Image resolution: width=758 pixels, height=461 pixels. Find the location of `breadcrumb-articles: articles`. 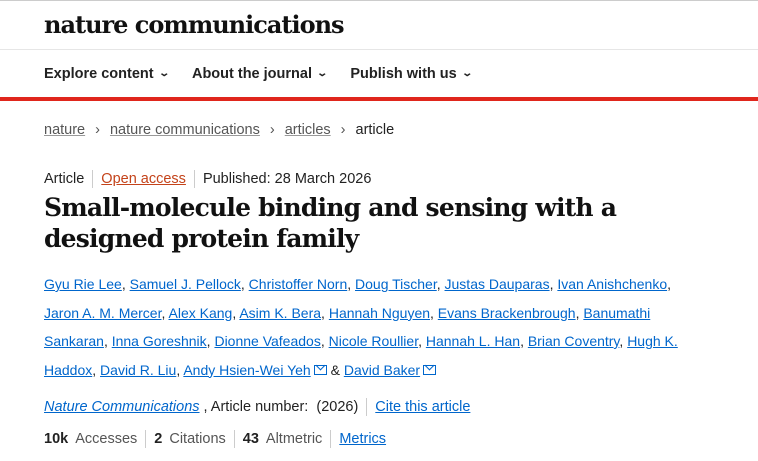

breadcrumb-articles: articles is located at coordinates (307, 130).